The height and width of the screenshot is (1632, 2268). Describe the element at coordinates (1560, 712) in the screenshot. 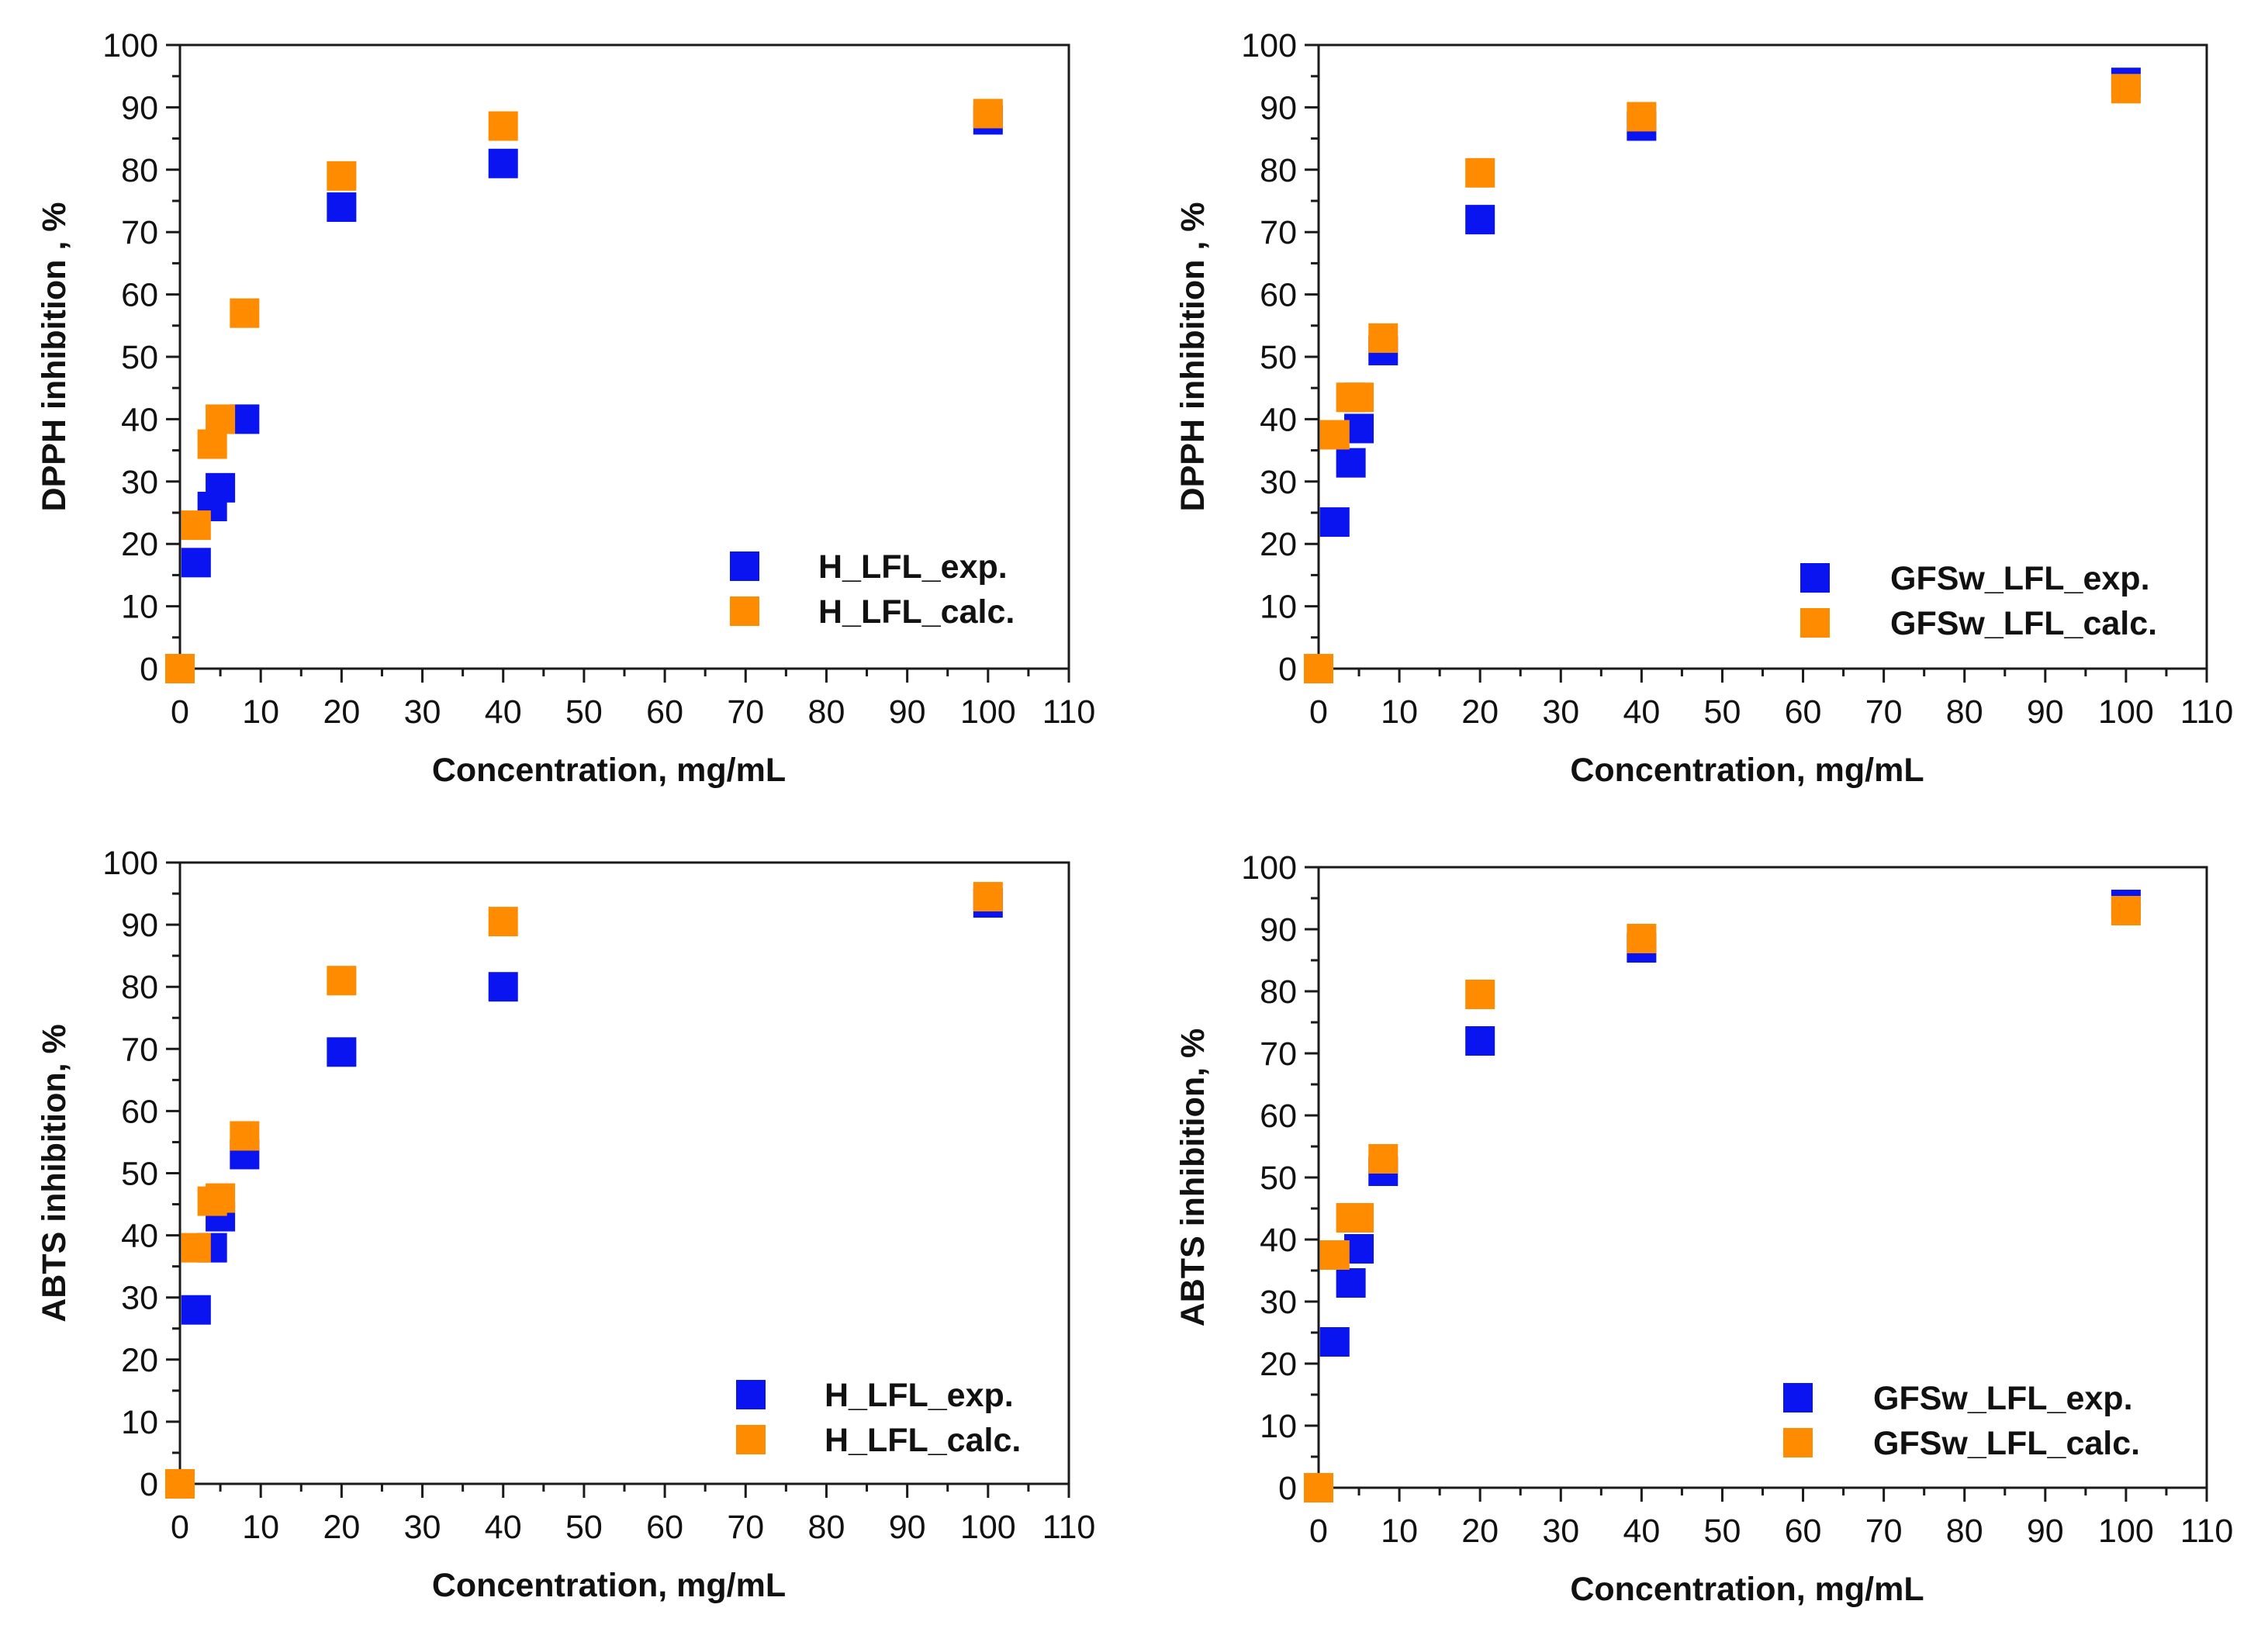

I see `x-tick-label: 30` at that location.